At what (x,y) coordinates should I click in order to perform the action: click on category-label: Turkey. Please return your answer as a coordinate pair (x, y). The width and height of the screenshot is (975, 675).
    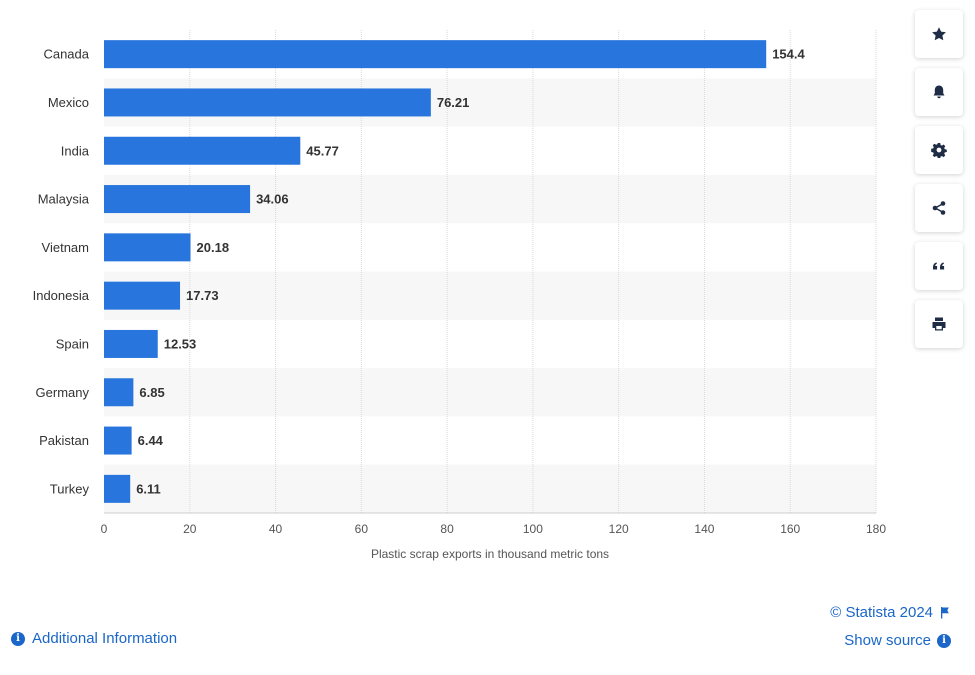
    Looking at the image, I should click on (70, 488).